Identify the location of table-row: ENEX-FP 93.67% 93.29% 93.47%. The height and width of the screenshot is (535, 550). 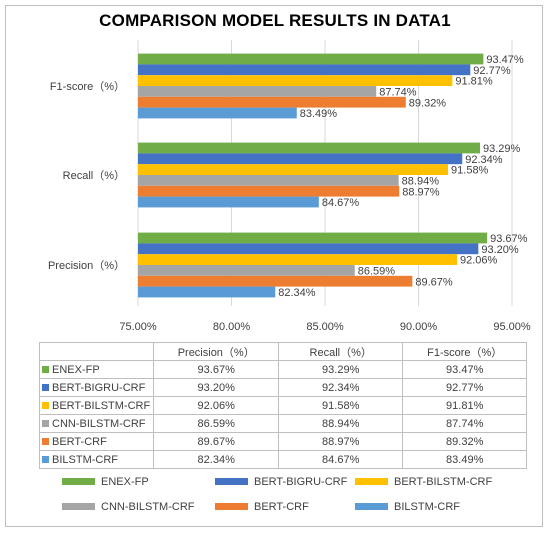
(283, 369).